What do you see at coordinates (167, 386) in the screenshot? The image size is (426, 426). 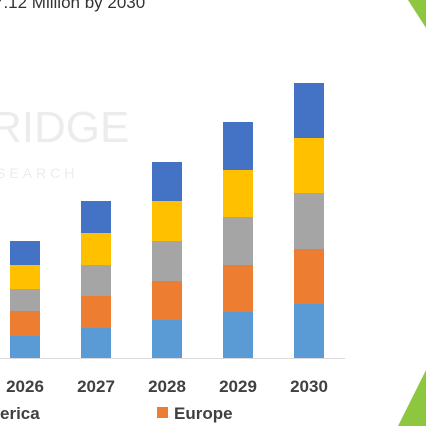 I see `x-tick-label: 2028` at bounding box center [167, 386].